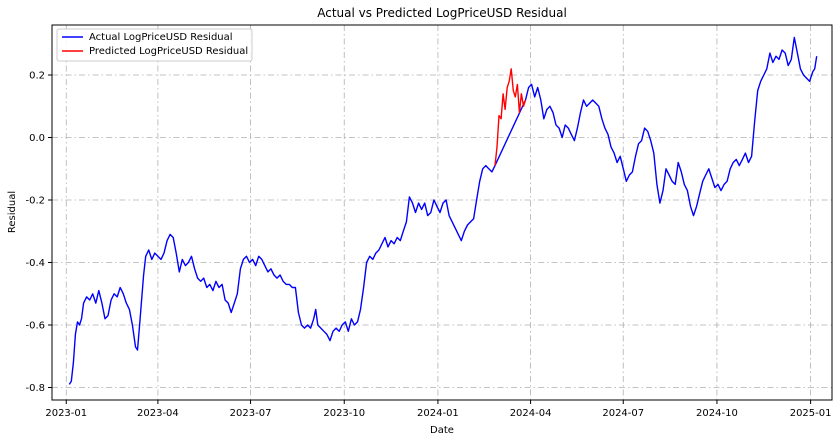 This screenshot has height=441, width=840. I want to click on legend-label-predicted: Predicted LogPriceUSD Residual, so click(168, 51).